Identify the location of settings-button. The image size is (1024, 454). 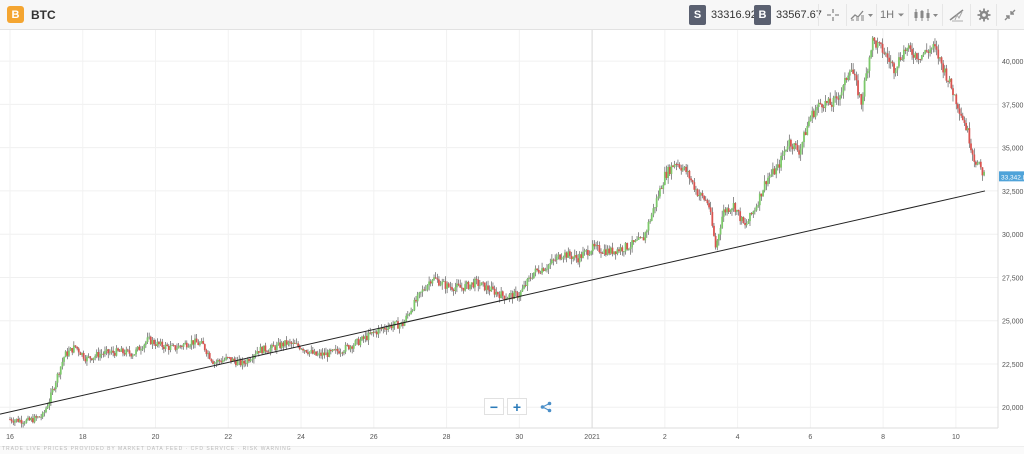
(983, 15).